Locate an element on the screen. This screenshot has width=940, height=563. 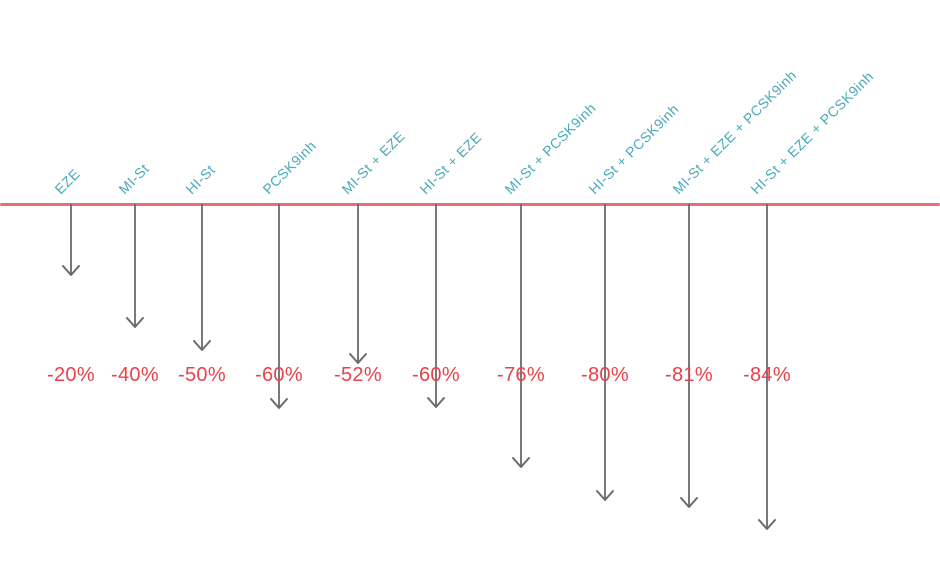
value-label: -81% is located at coordinates (689, 375).